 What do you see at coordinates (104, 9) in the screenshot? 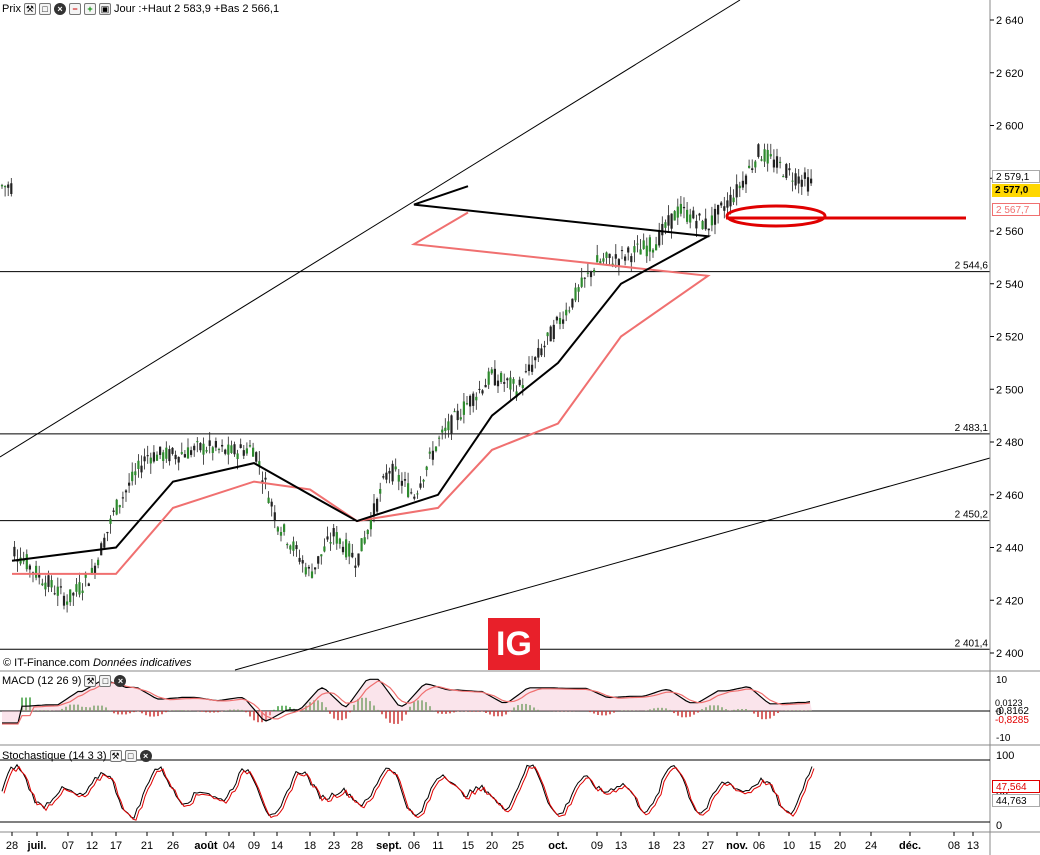
I see `restore-icon: ▣` at bounding box center [104, 9].